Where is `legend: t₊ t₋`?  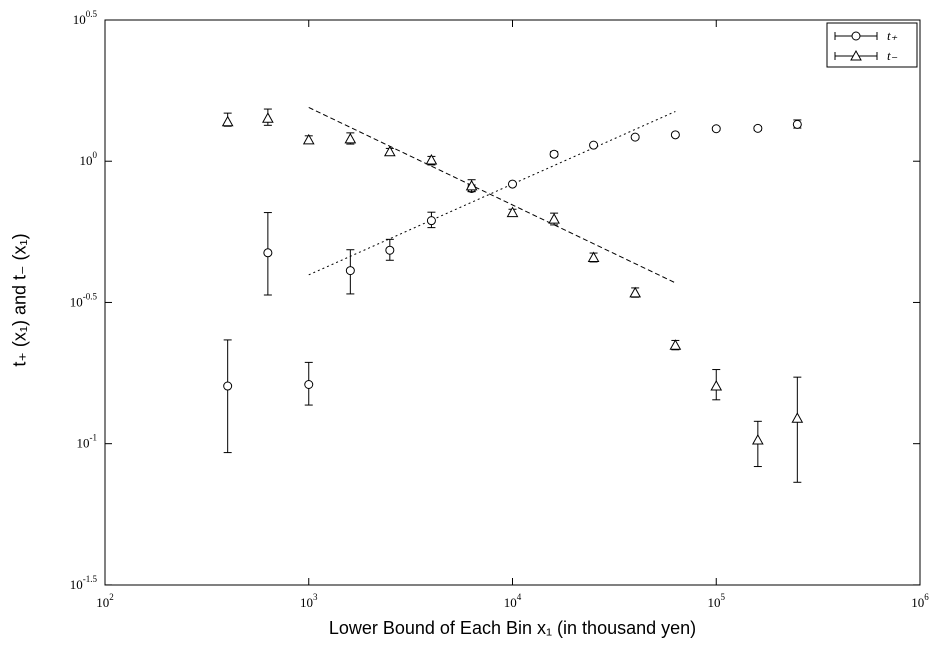
legend: t₊ t₋ is located at coordinates (872, 45).